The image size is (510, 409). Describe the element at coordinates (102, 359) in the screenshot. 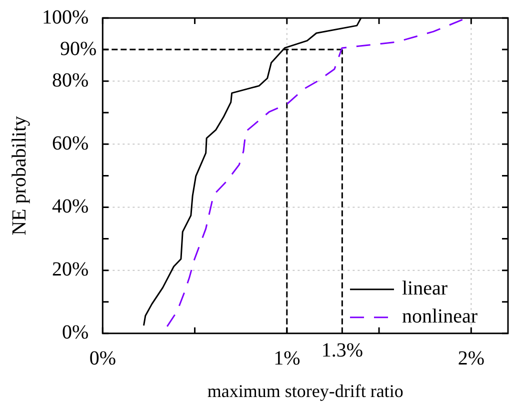

I see `x-tick-label: 0%` at that location.